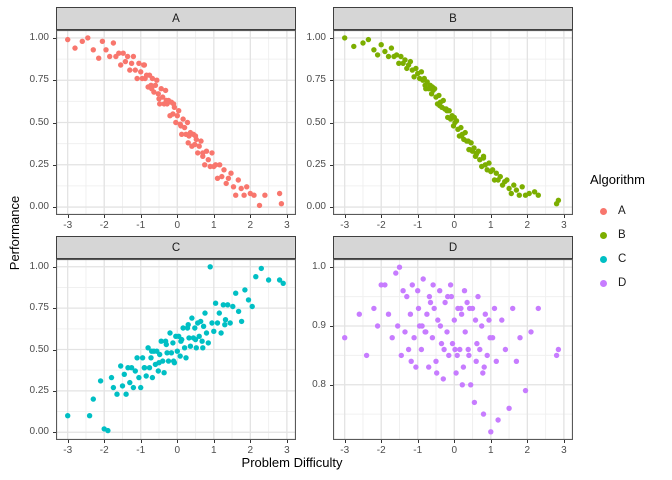 This screenshot has height=480, width=672. What do you see at coordinates (177, 225) in the screenshot?
I see `x-tick-label: 0` at bounding box center [177, 225].